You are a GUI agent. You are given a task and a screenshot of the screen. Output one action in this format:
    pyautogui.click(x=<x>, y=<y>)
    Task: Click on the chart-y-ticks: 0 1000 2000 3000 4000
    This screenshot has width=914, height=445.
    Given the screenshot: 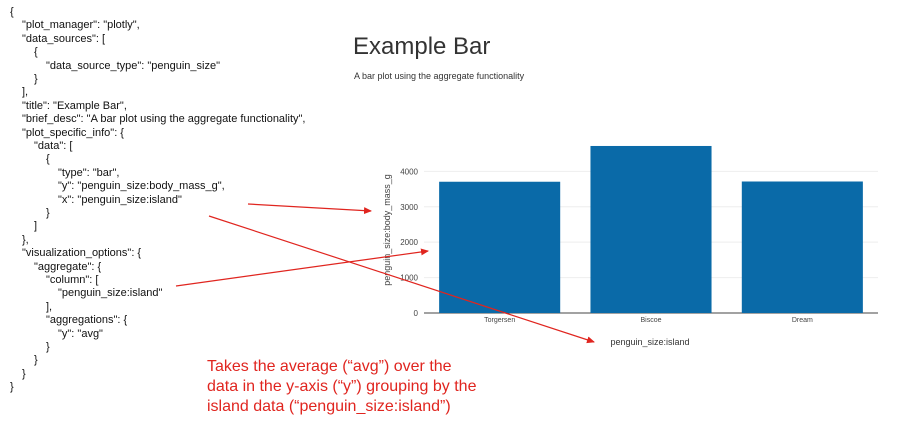 What is the action you would take?
    pyautogui.click(x=409, y=242)
    